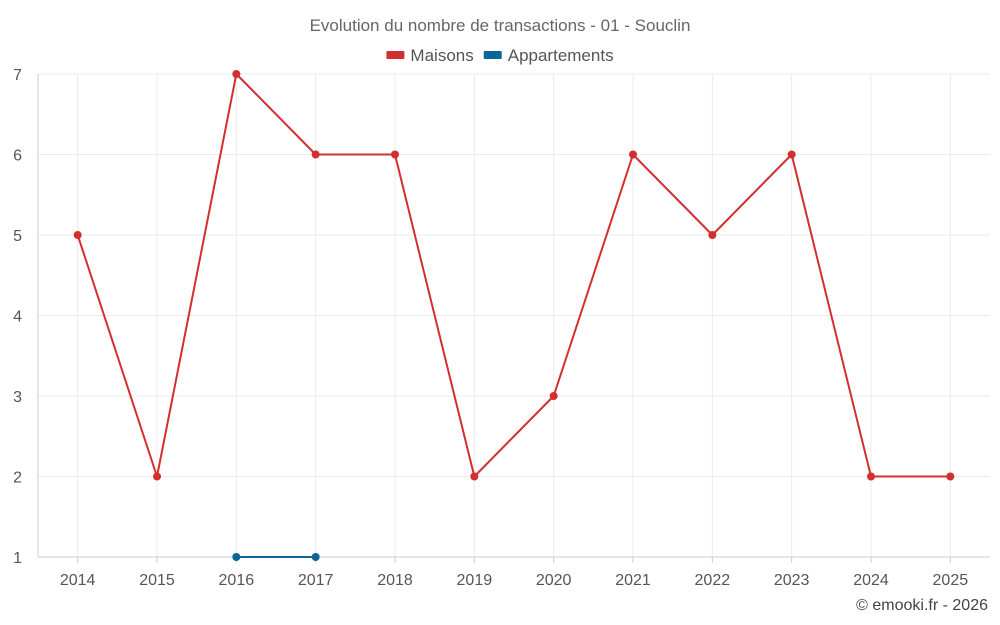 Image resolution: width=1000 pixels, height=625 pixels. Describe the element at coordinates (395, 580) in the screenshot. I see `x-tick-label: 2018` at that location.